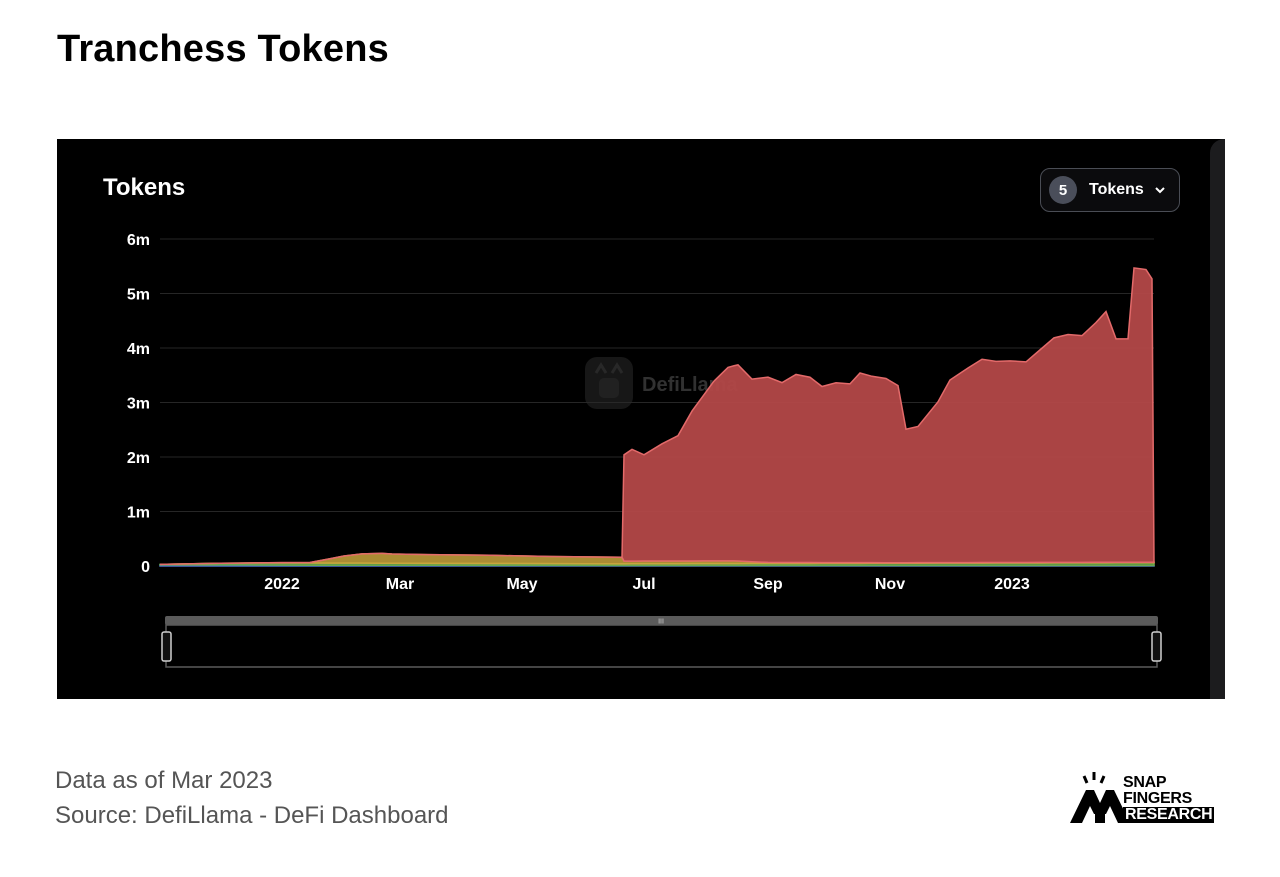 This screenshot has height=877, width=1280. Describe the element at coordinates (145, 567) in the screenshot. I see `y-tick-label: 0` at that location.